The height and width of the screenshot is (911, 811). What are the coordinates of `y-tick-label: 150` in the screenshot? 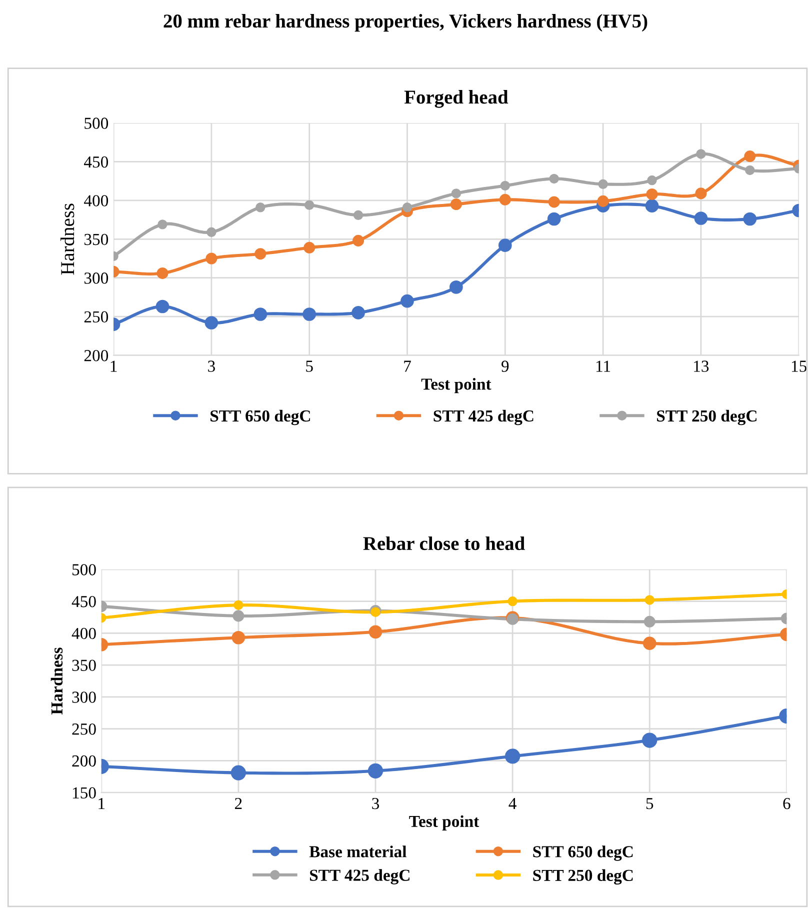 It's located at (84, 793).